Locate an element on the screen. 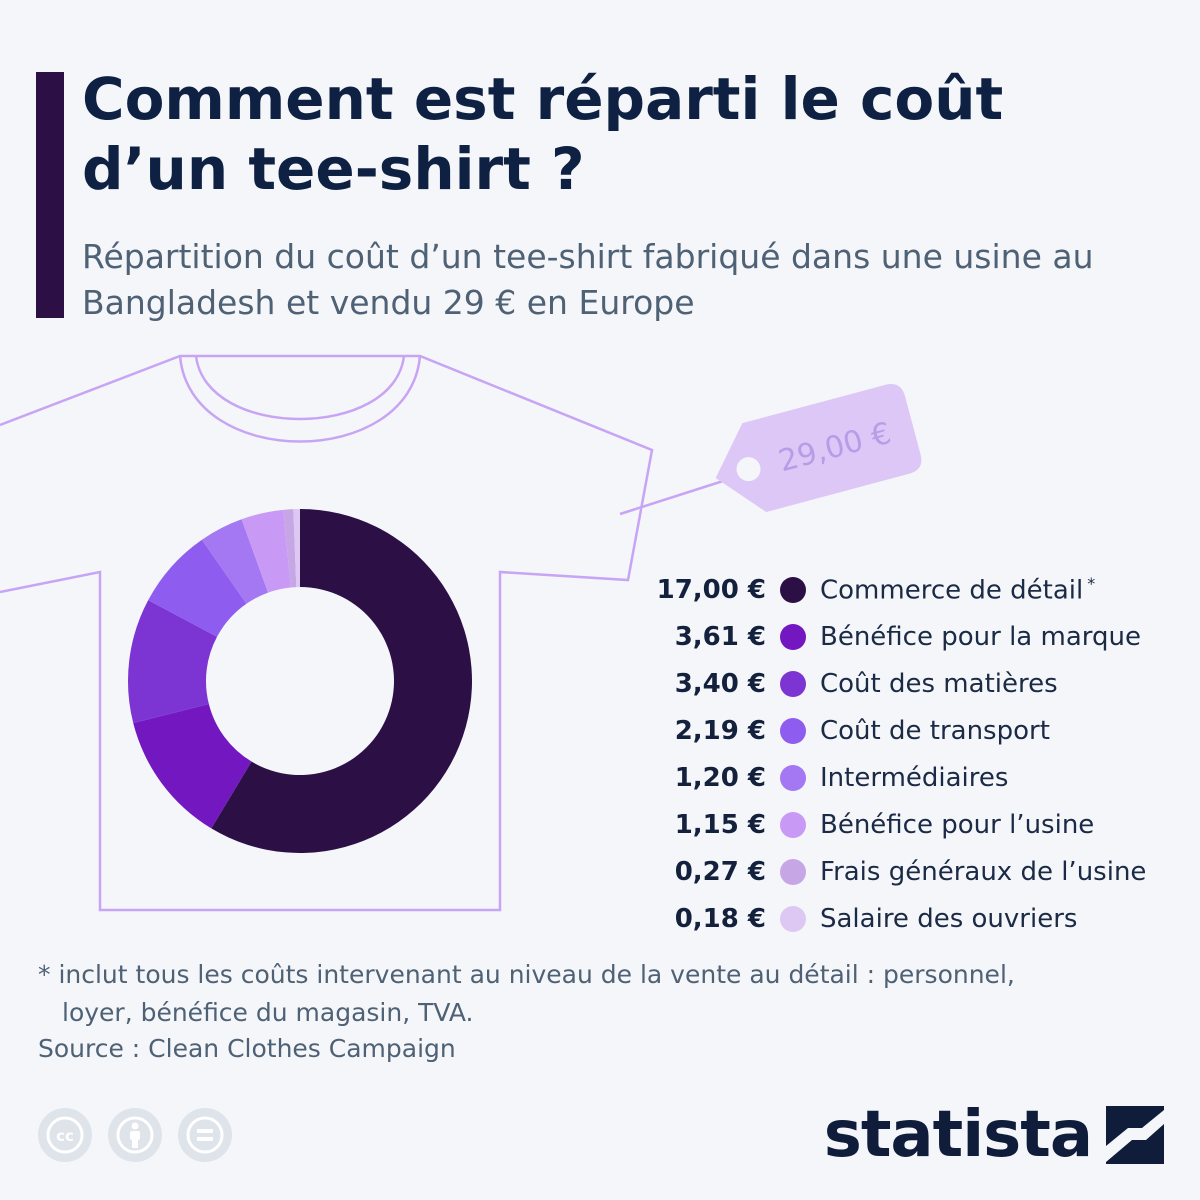 The image size is (1200, 1200). footnote-marker: * is located at coordinates (1091, 583).